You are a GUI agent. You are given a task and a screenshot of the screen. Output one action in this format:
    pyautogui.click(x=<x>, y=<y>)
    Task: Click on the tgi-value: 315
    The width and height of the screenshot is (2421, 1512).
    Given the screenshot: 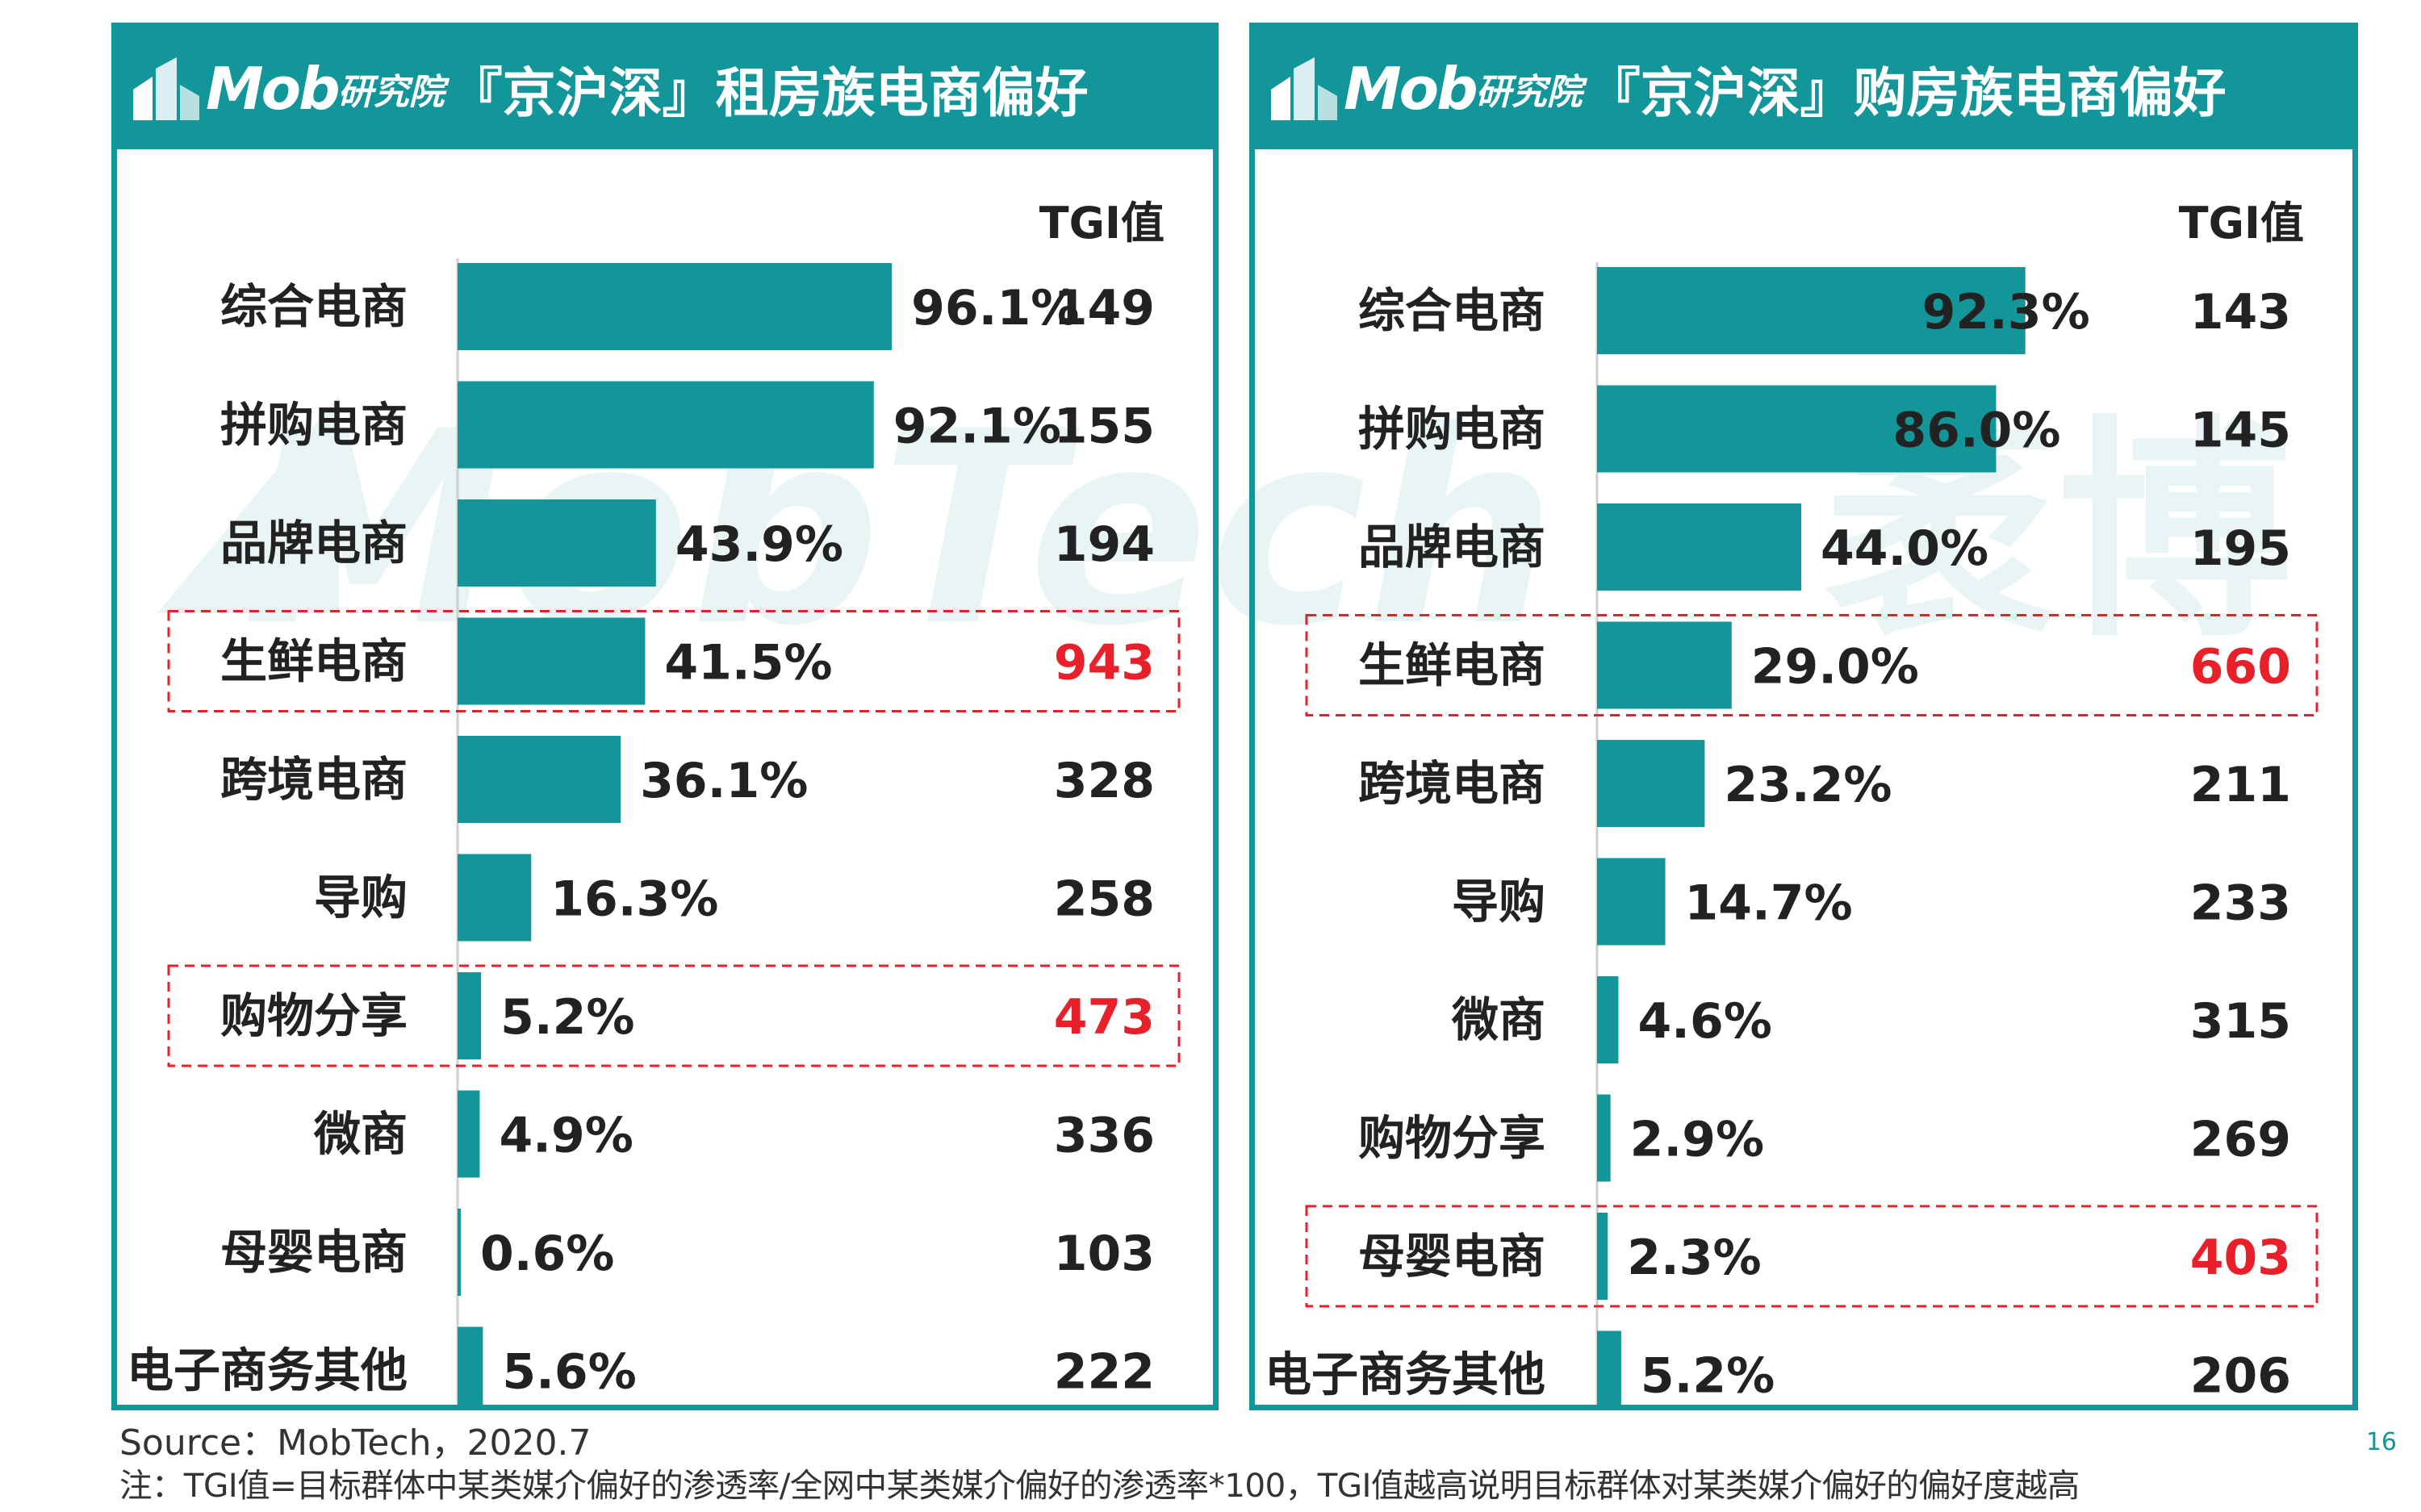 What is the action you would take?
    pyautogui.click(x=2240, y=1021)
    